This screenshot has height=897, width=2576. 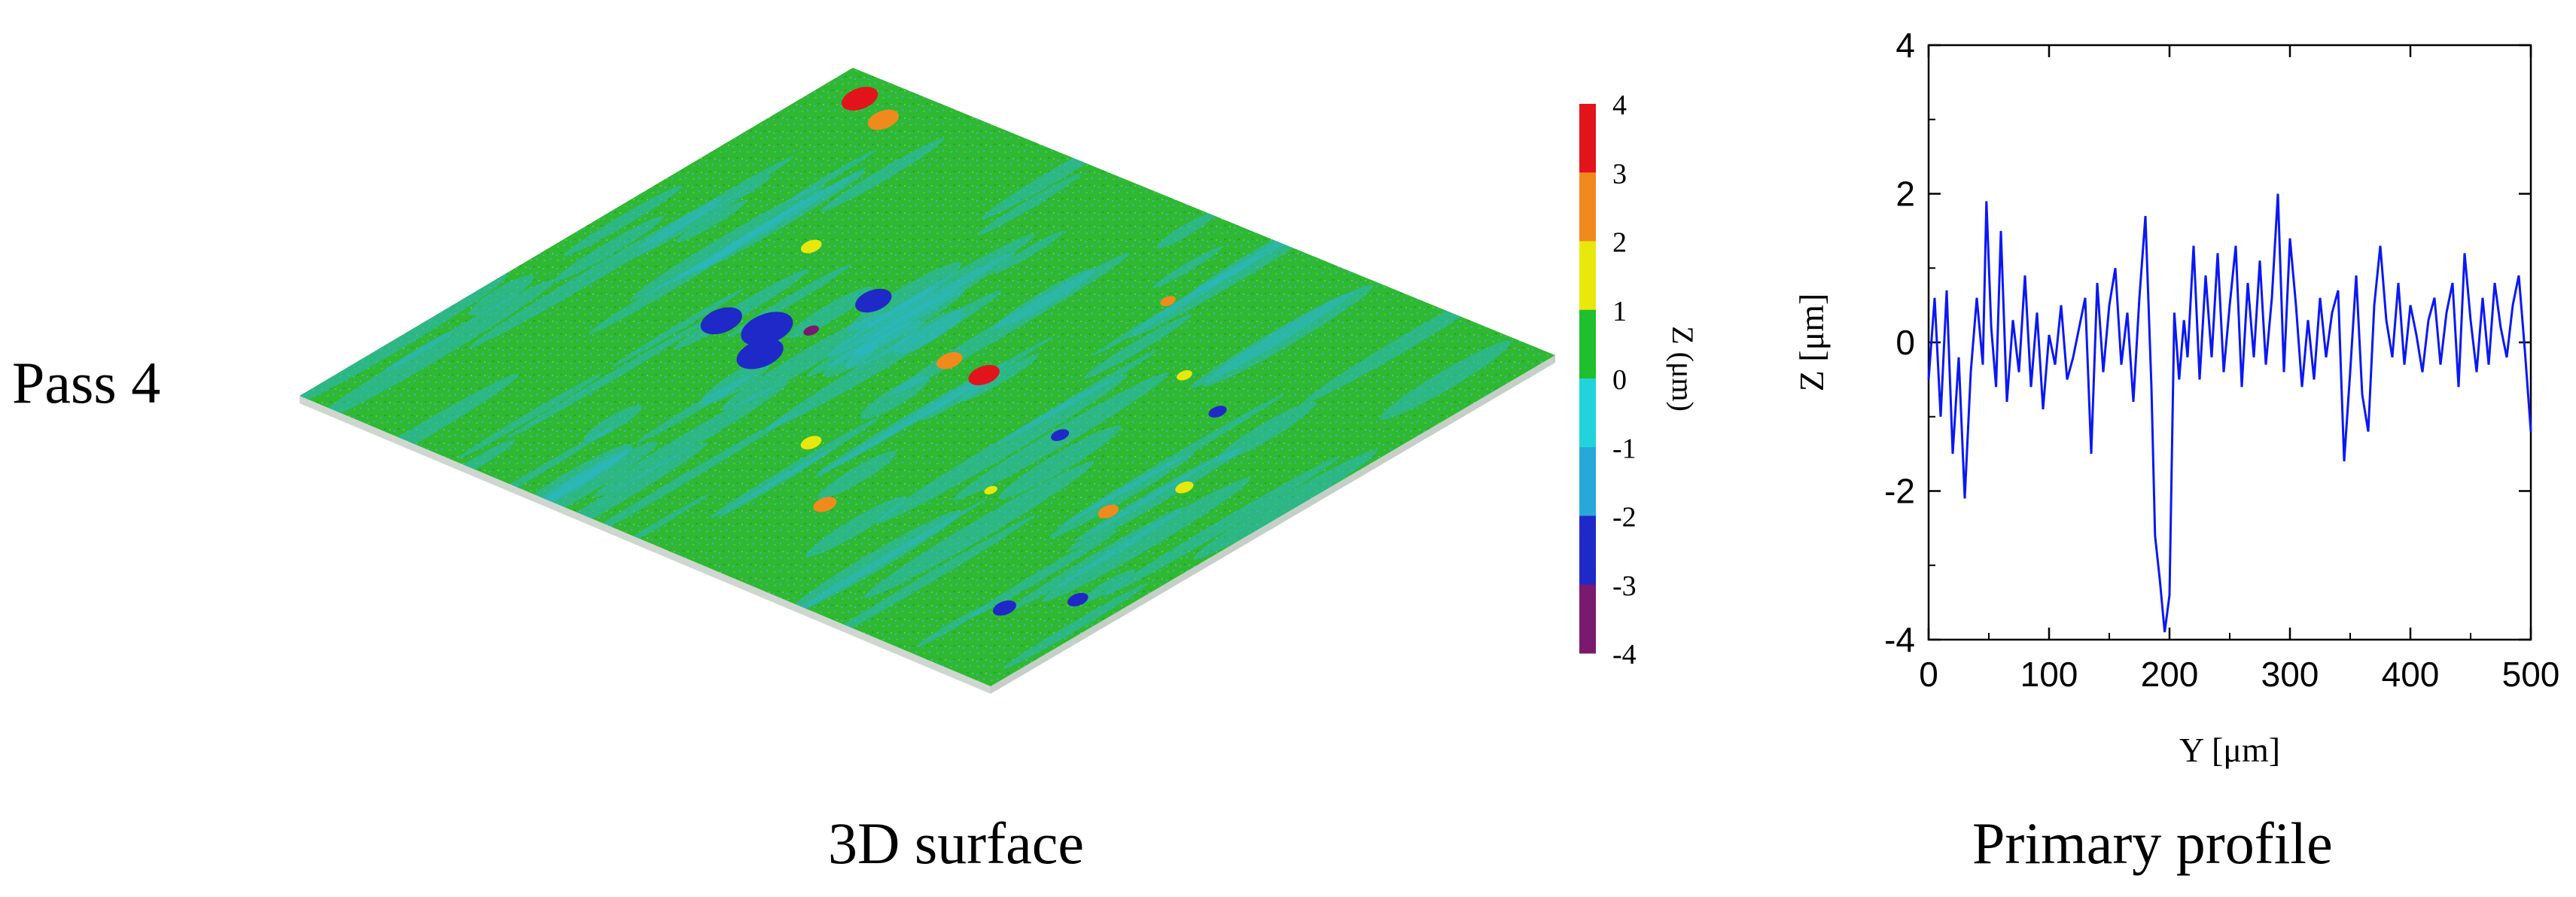 What do you see at coordinates (87, 382) in the screenshot?
I see `row-label: Pass 4` at bounding box center [87, 382].